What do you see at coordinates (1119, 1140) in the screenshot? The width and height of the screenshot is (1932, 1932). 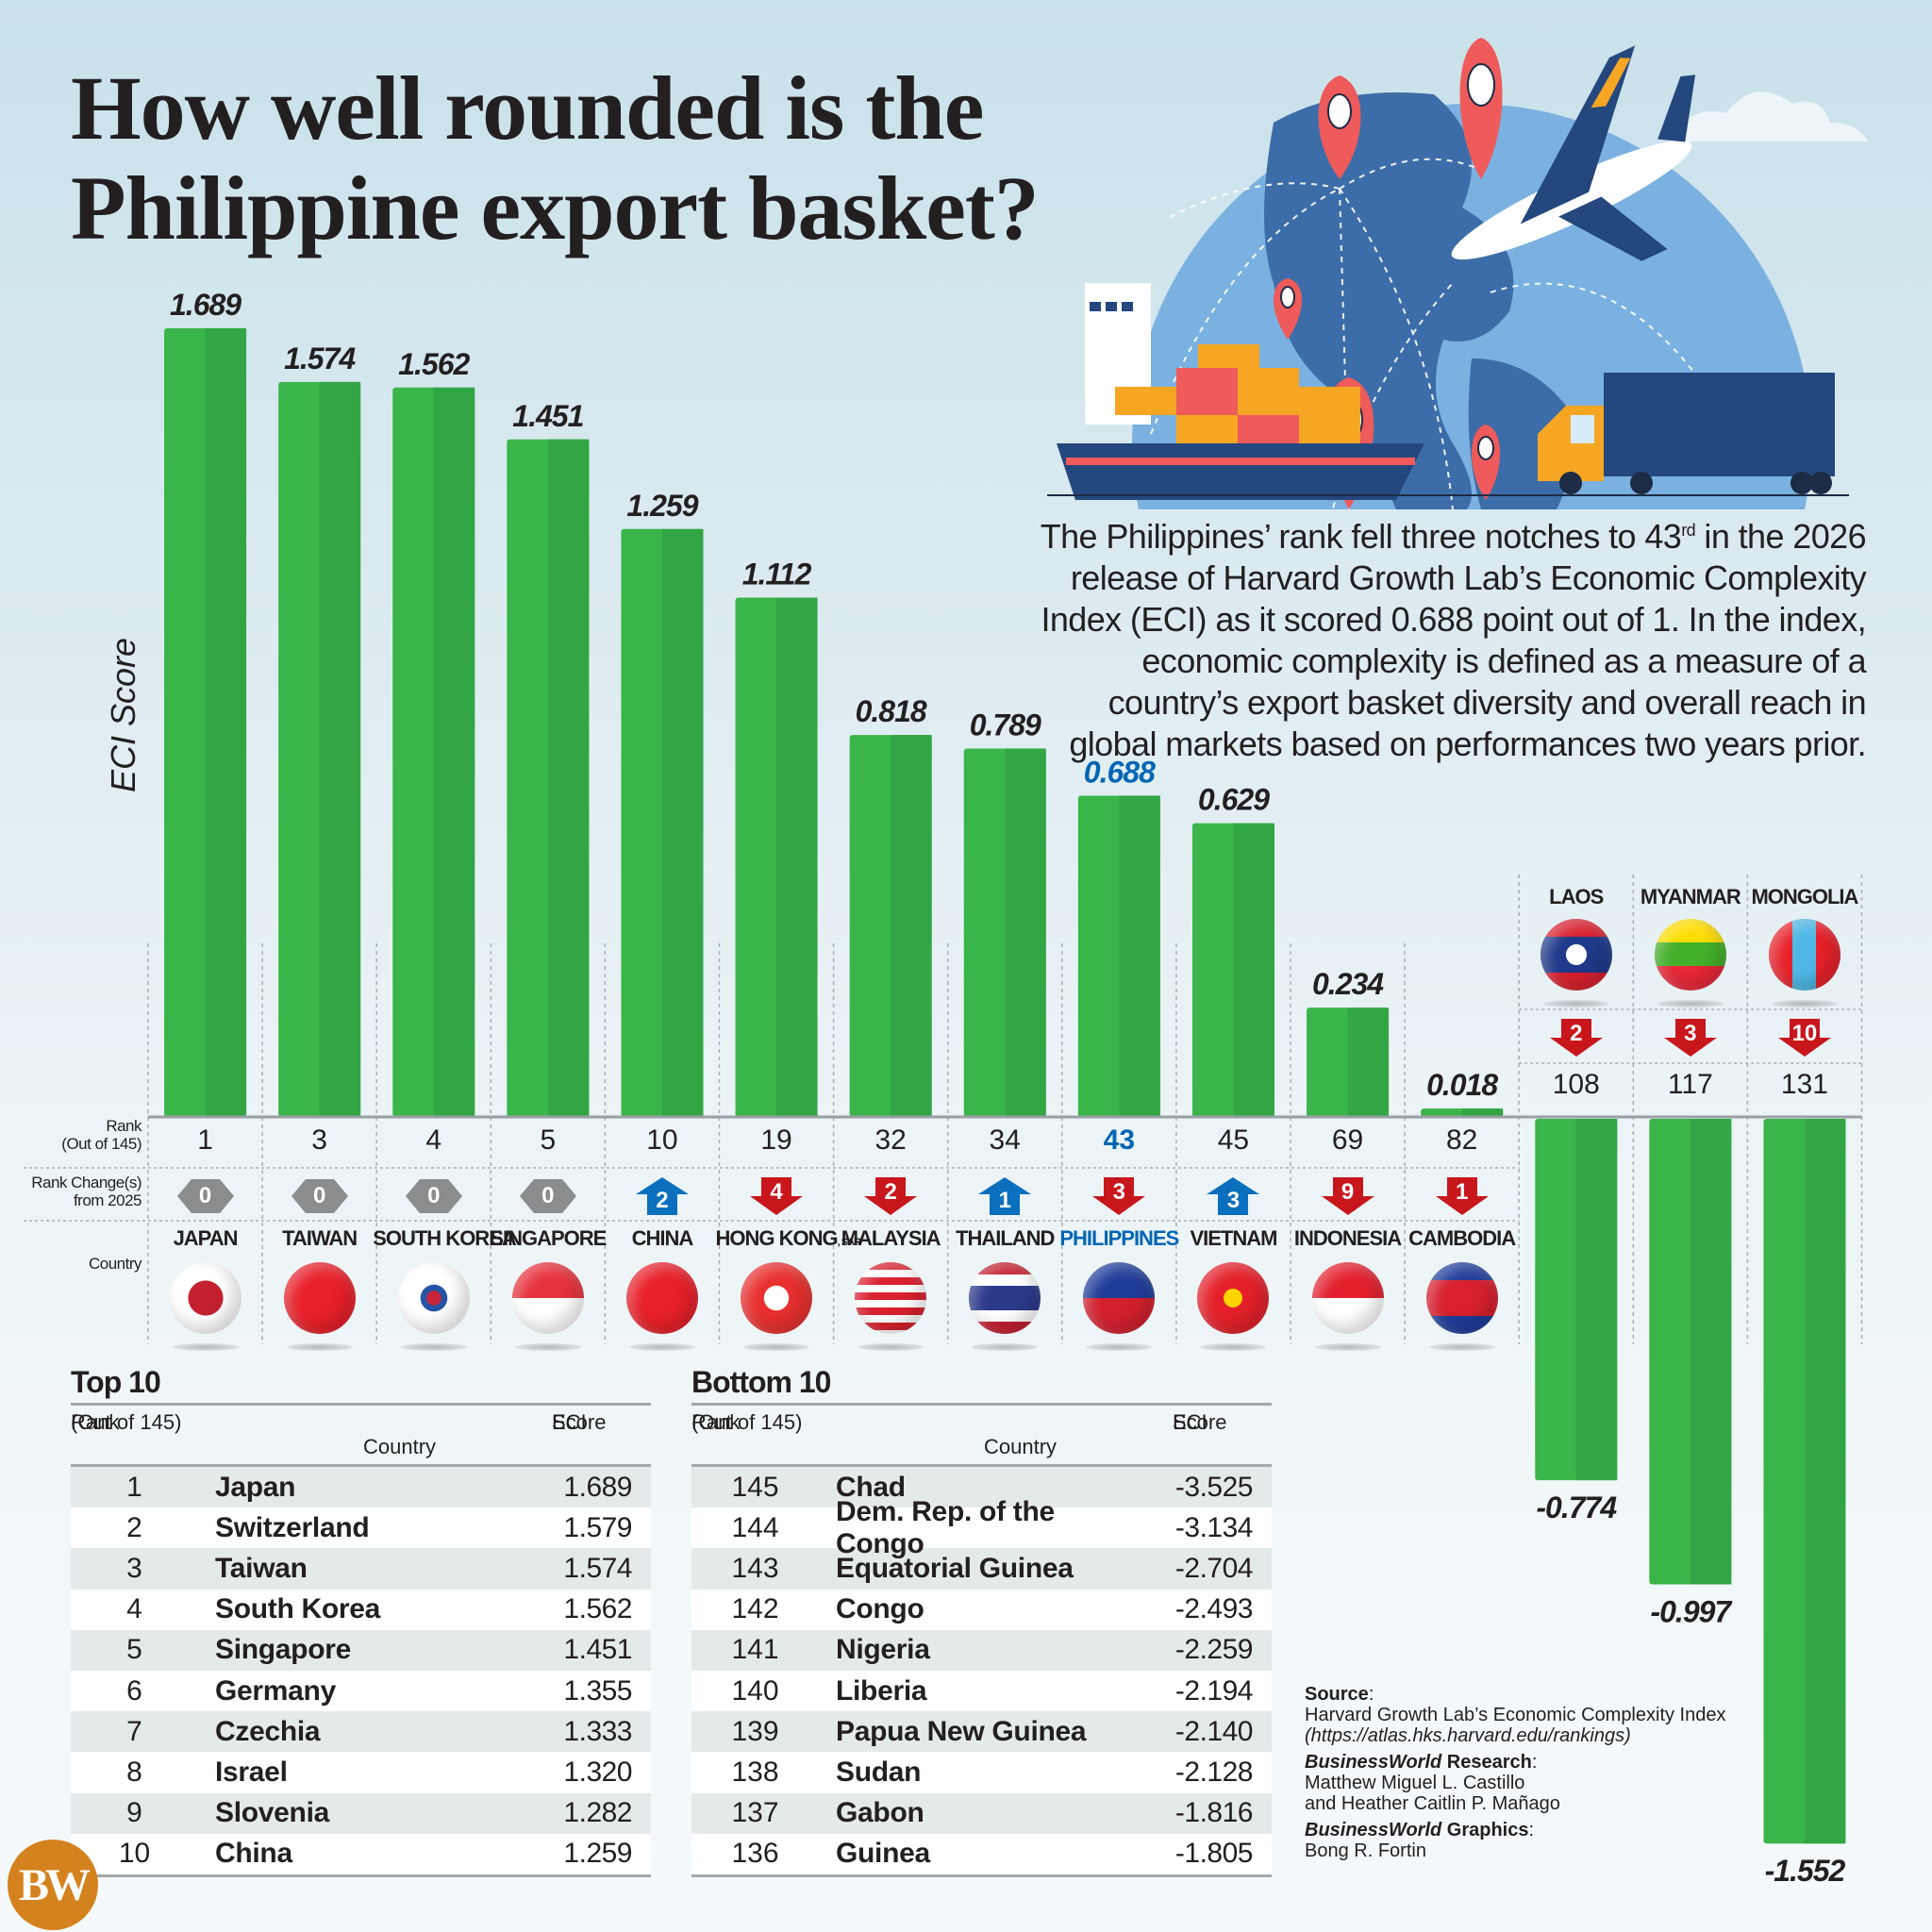 I see `rank-value: 43` at bounding box center [1119, 1140].